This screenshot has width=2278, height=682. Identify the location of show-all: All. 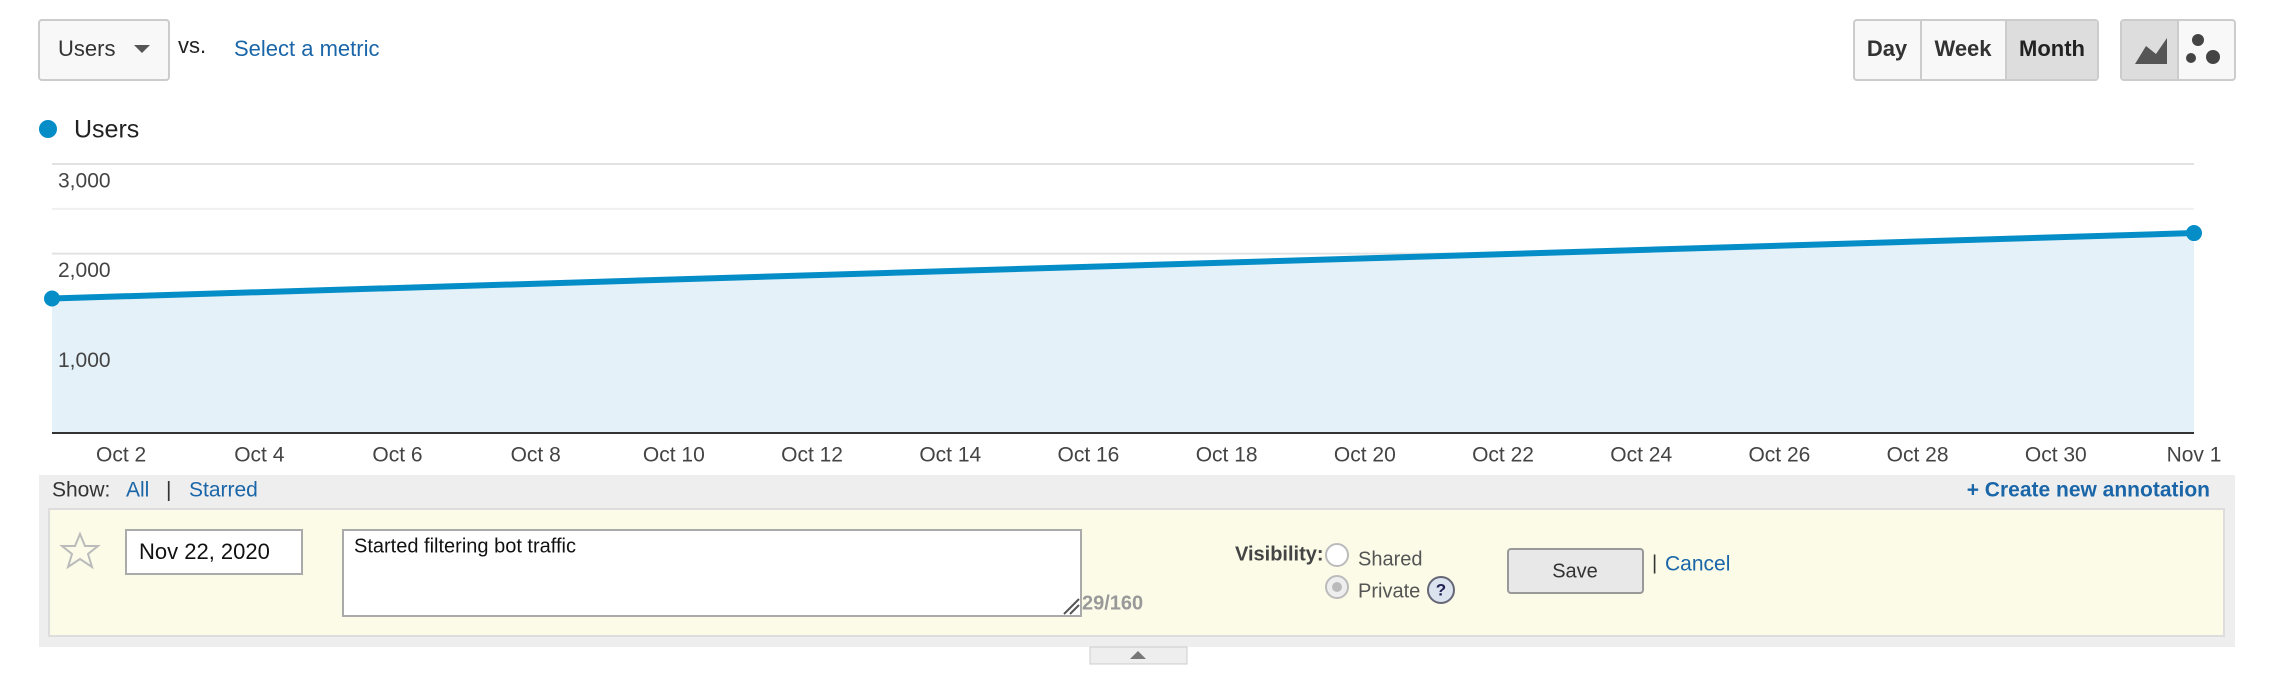
(137, 490).